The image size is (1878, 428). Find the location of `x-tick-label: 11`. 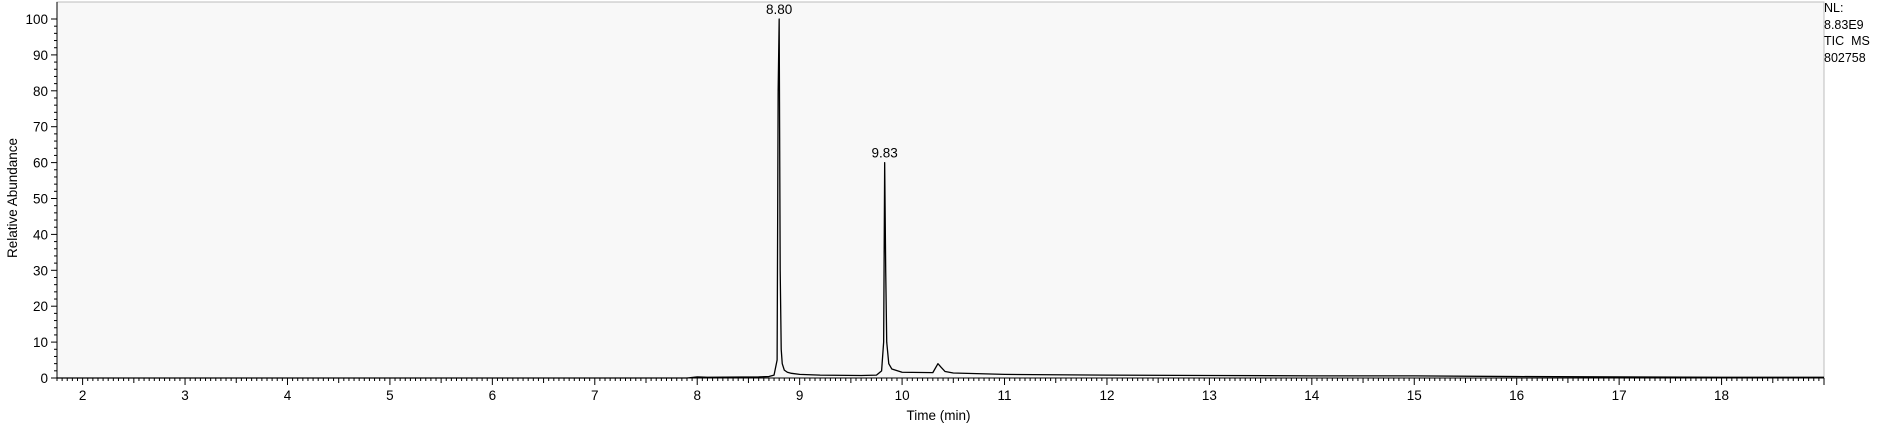

x-tick-label: 11 is located at coordinates (1005, 395).